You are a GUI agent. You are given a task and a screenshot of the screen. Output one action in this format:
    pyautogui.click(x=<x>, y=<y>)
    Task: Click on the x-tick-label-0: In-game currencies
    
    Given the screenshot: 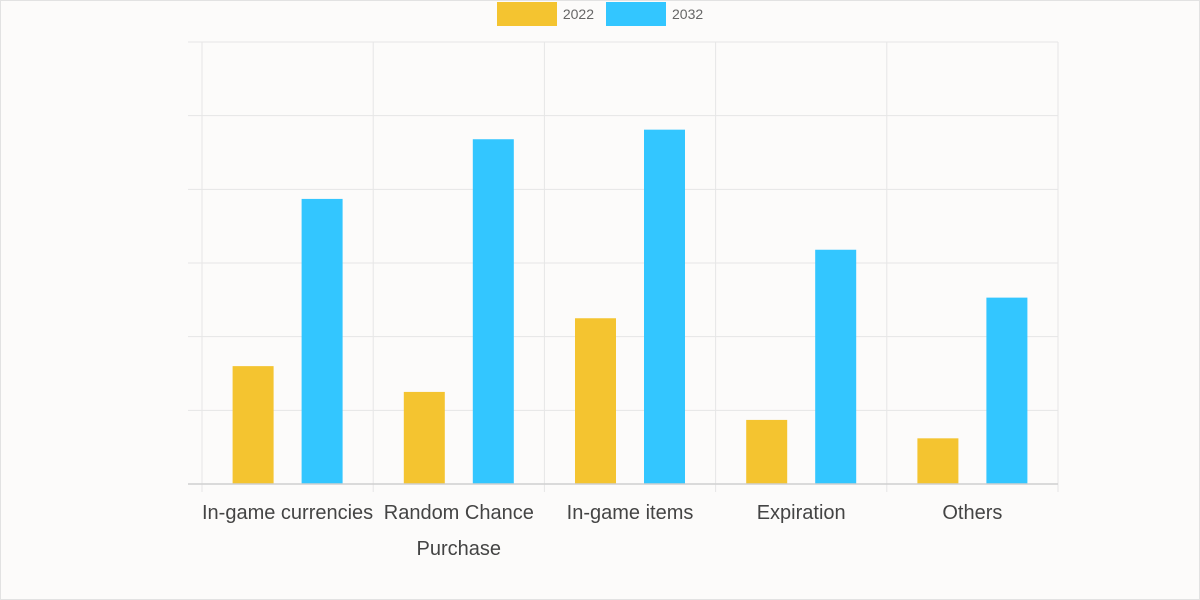 What is the action you would take?
    pyautogui.click(x=287, y=513)
    